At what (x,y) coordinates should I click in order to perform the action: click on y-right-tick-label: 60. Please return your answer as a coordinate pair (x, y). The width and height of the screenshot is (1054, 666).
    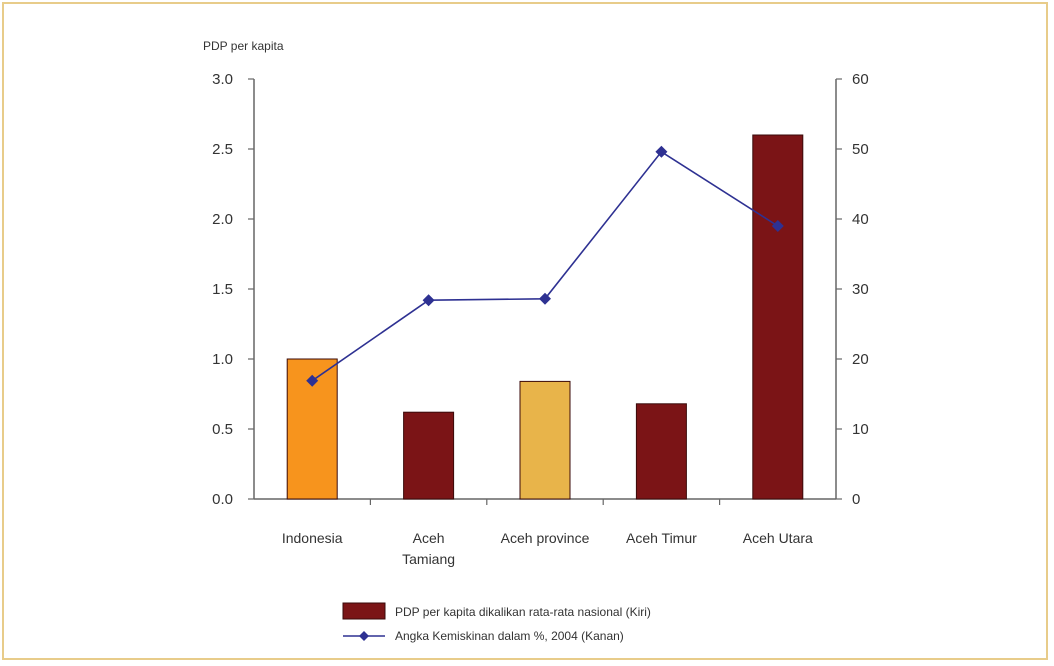
    Looking at the image, I should click on (860, 79).